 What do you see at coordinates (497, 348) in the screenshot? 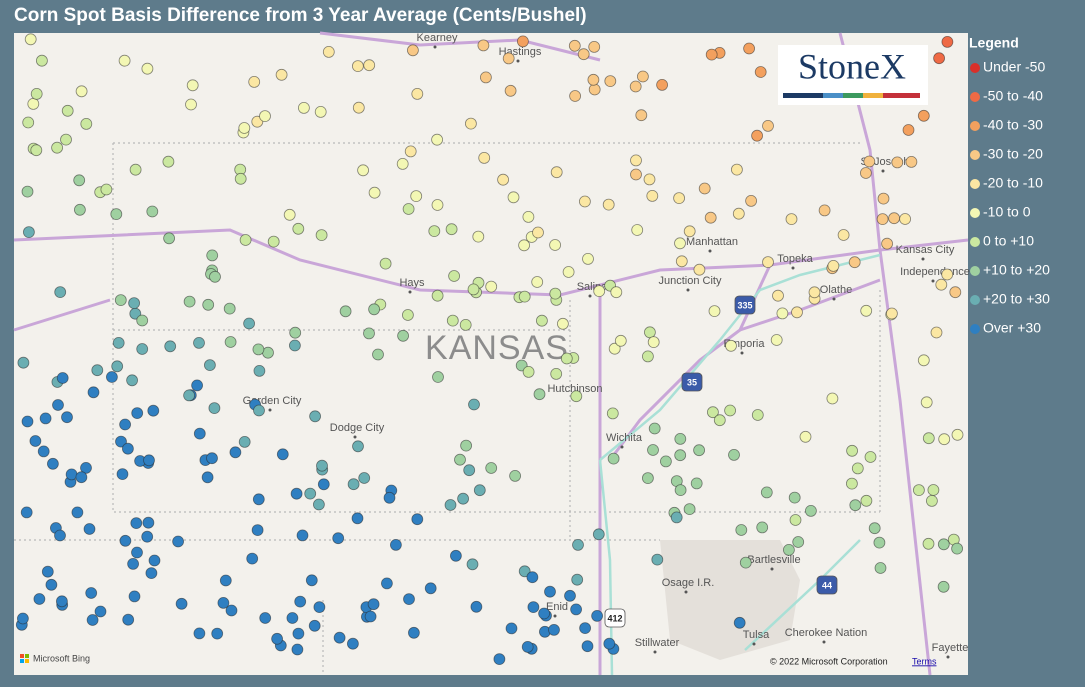
I see `state-label: KANSAS` at bounding box center [497, 348].